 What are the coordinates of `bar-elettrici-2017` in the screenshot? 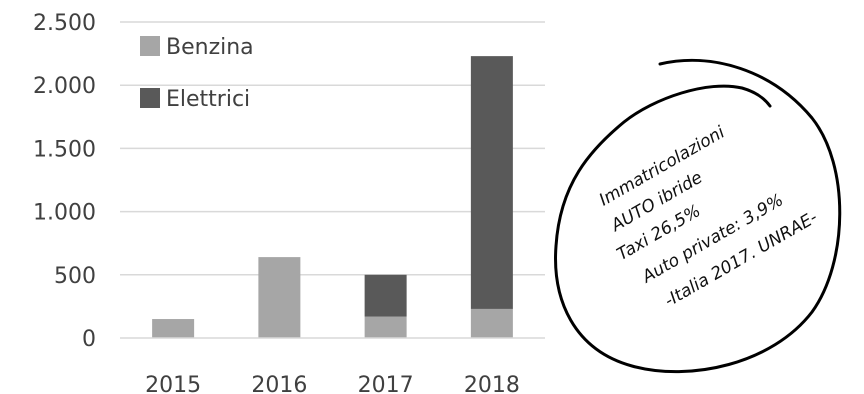 It's located at (385, 295).